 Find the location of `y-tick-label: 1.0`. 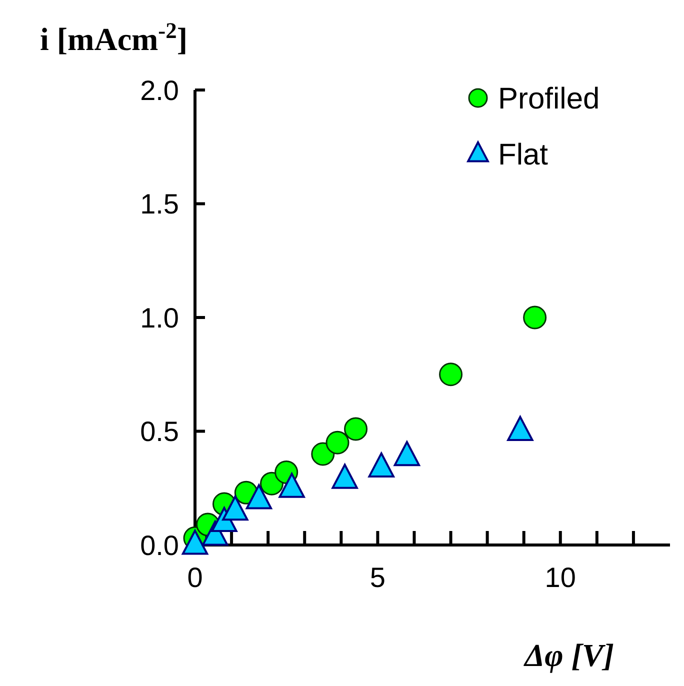

y-tick-label: 1.0 is located at coordinates (159, 318).